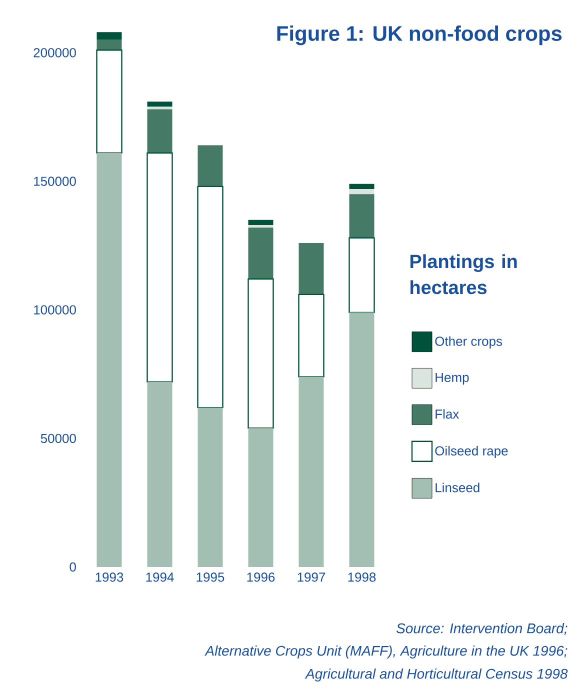 The image size is (574, 688). I want to click on legend-label: Hemp, so click(452, 378).